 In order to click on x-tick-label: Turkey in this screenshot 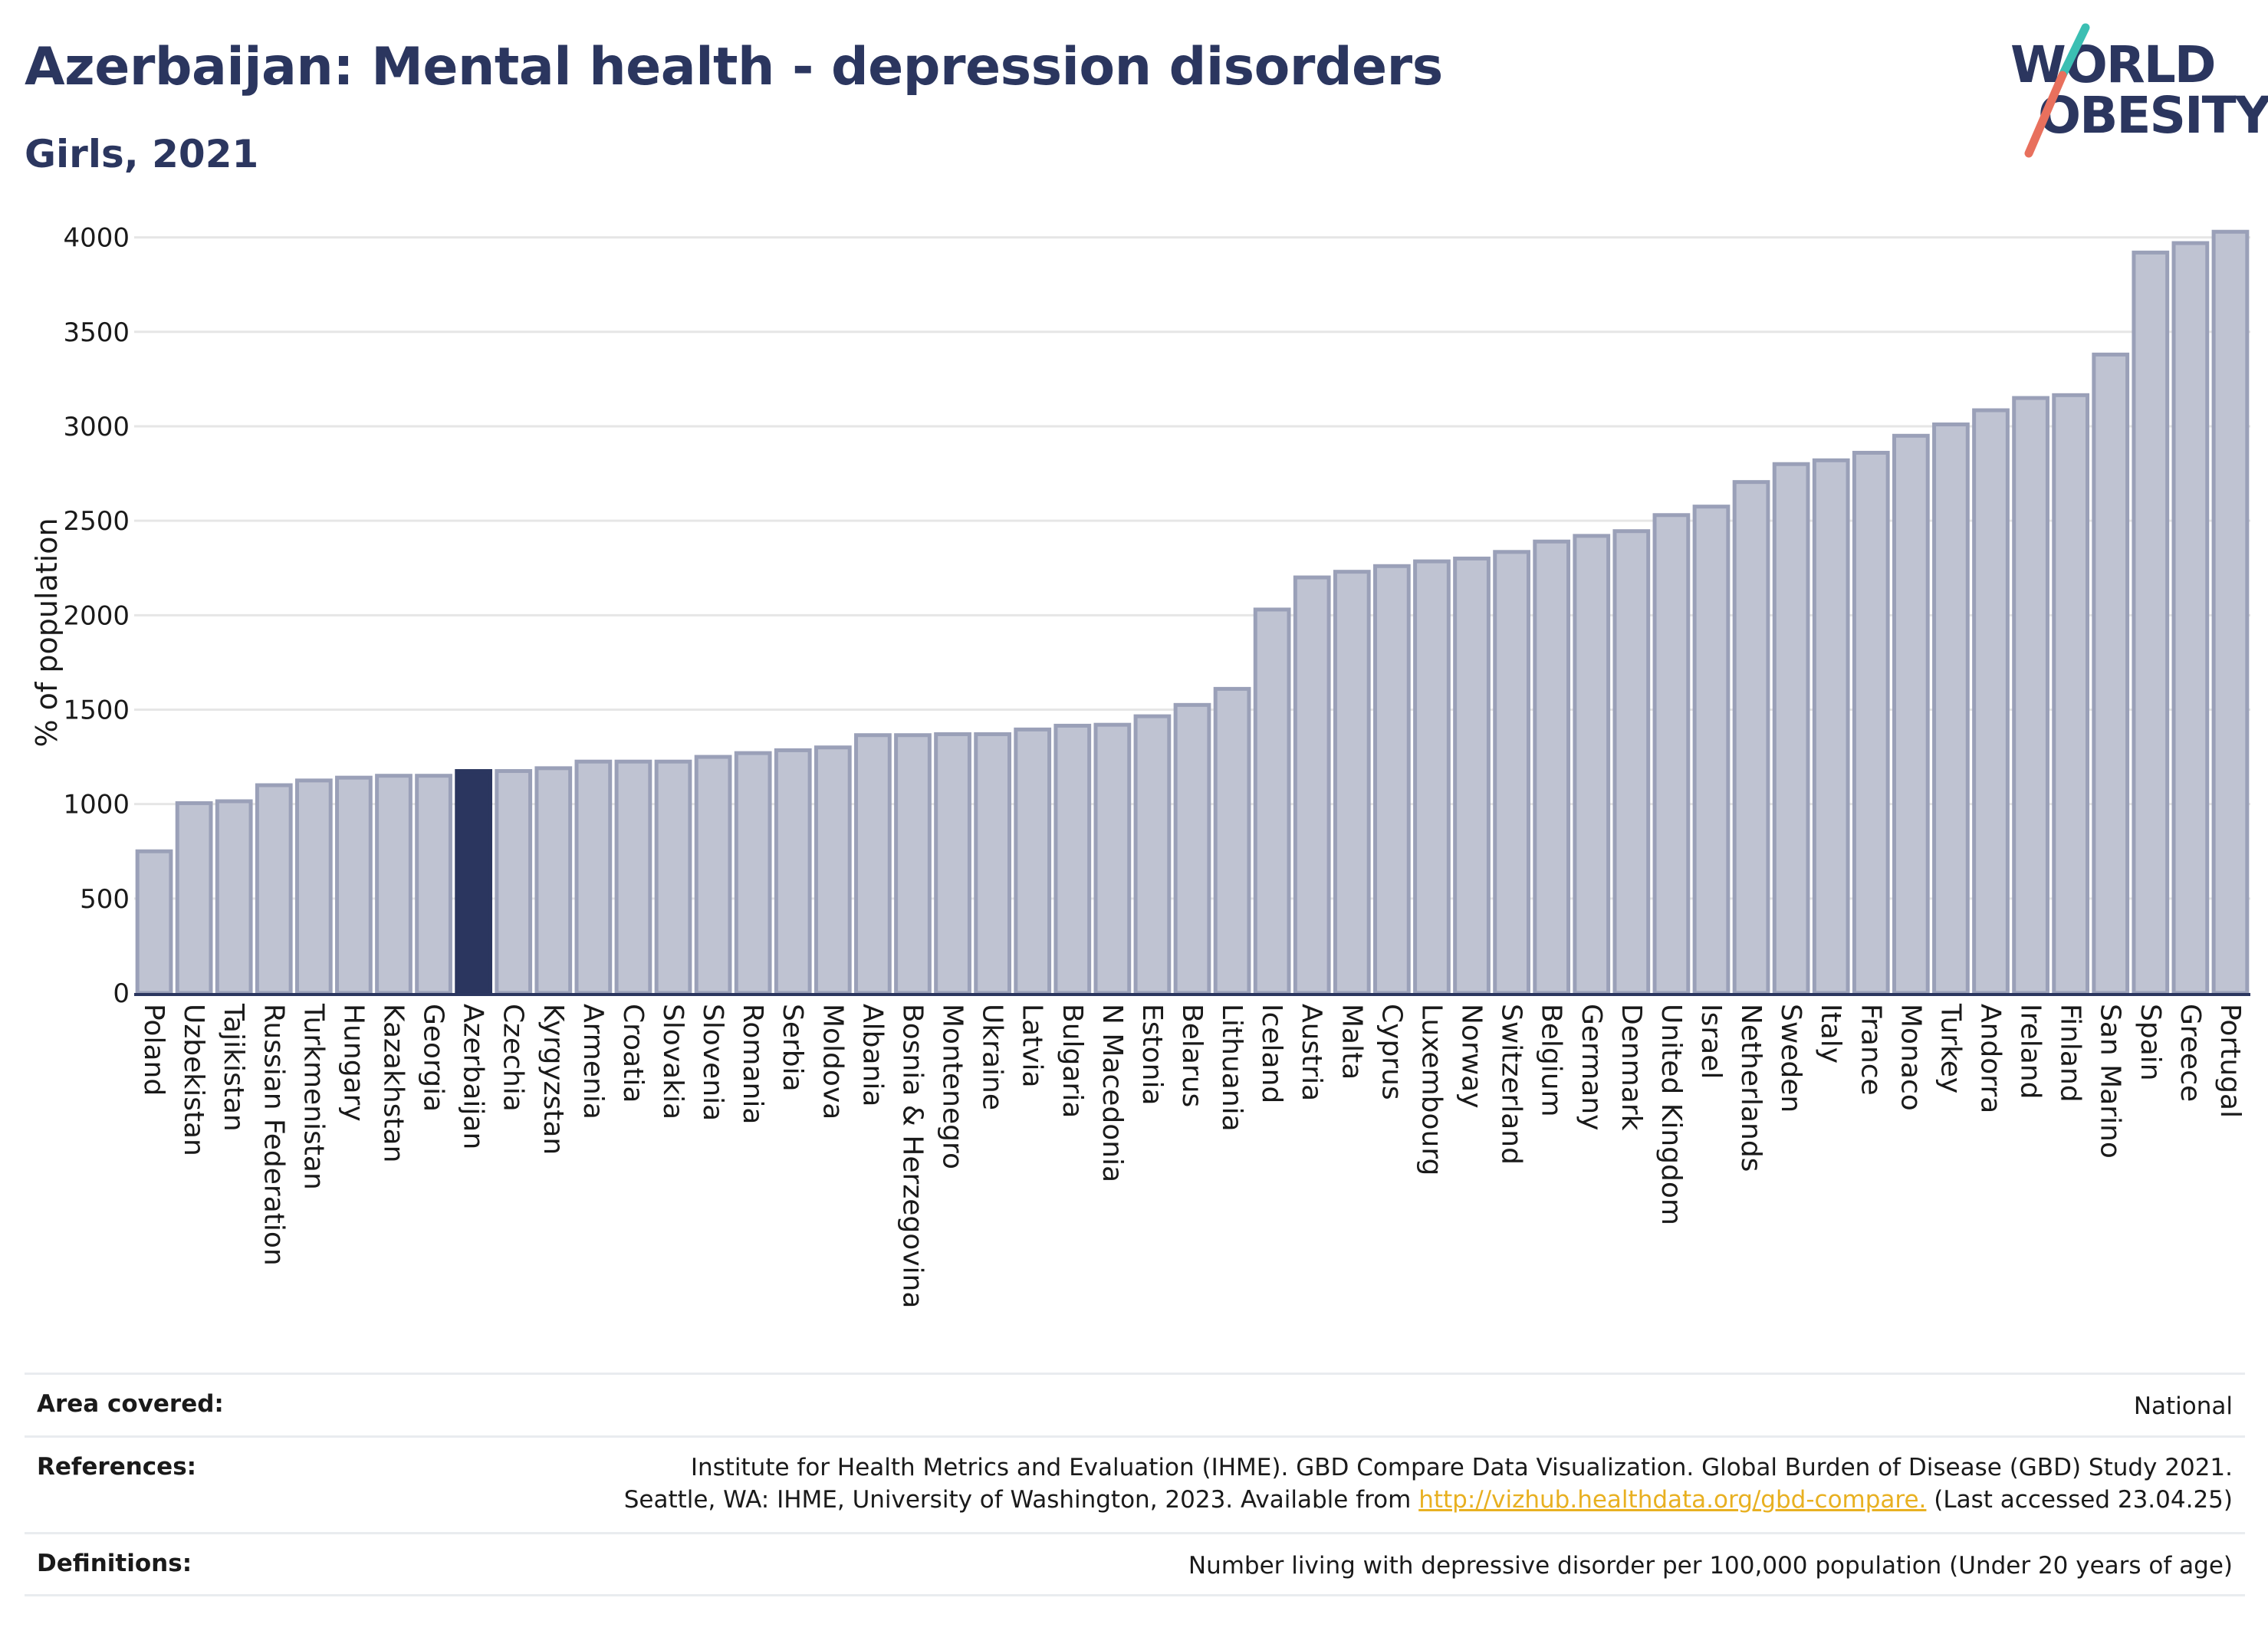, I will do `click(1950, 1048)`.